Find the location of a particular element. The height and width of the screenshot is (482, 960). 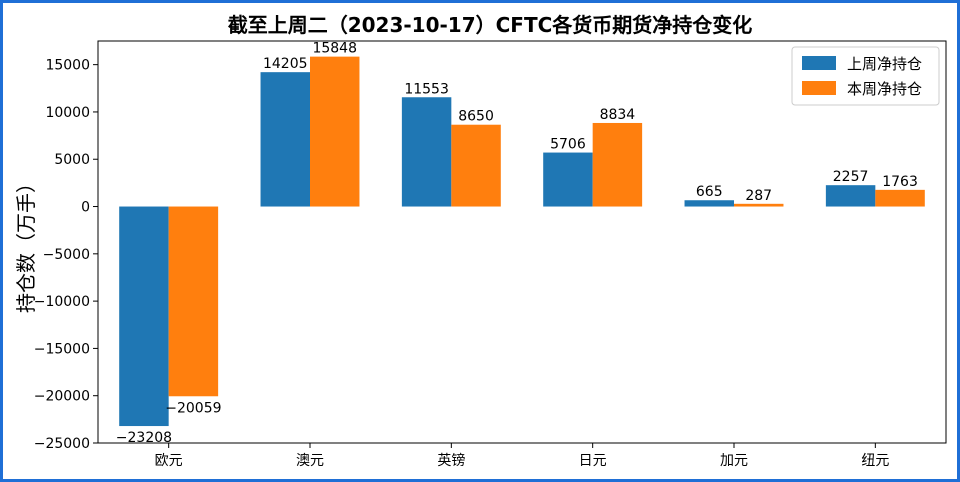

y-tick-label: 5000 is located at coordinates (72, 160).